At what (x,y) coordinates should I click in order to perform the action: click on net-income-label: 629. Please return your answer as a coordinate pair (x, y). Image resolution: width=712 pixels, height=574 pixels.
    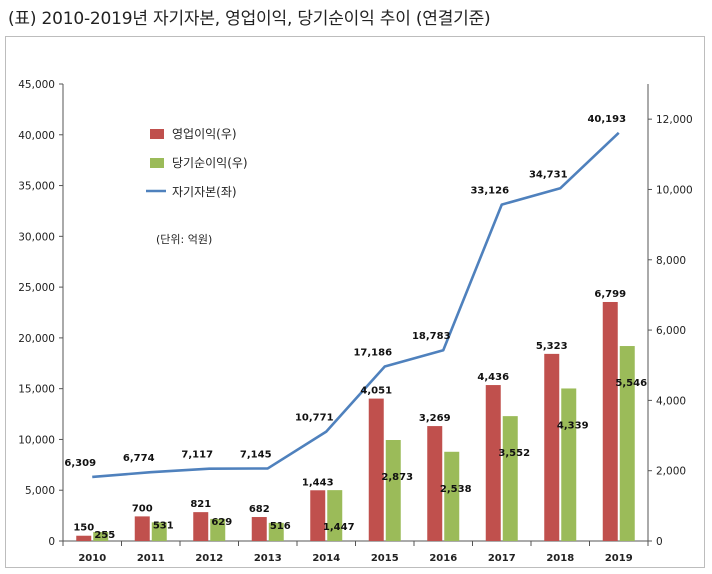
    Looking at the image, I should click on (221, 522).